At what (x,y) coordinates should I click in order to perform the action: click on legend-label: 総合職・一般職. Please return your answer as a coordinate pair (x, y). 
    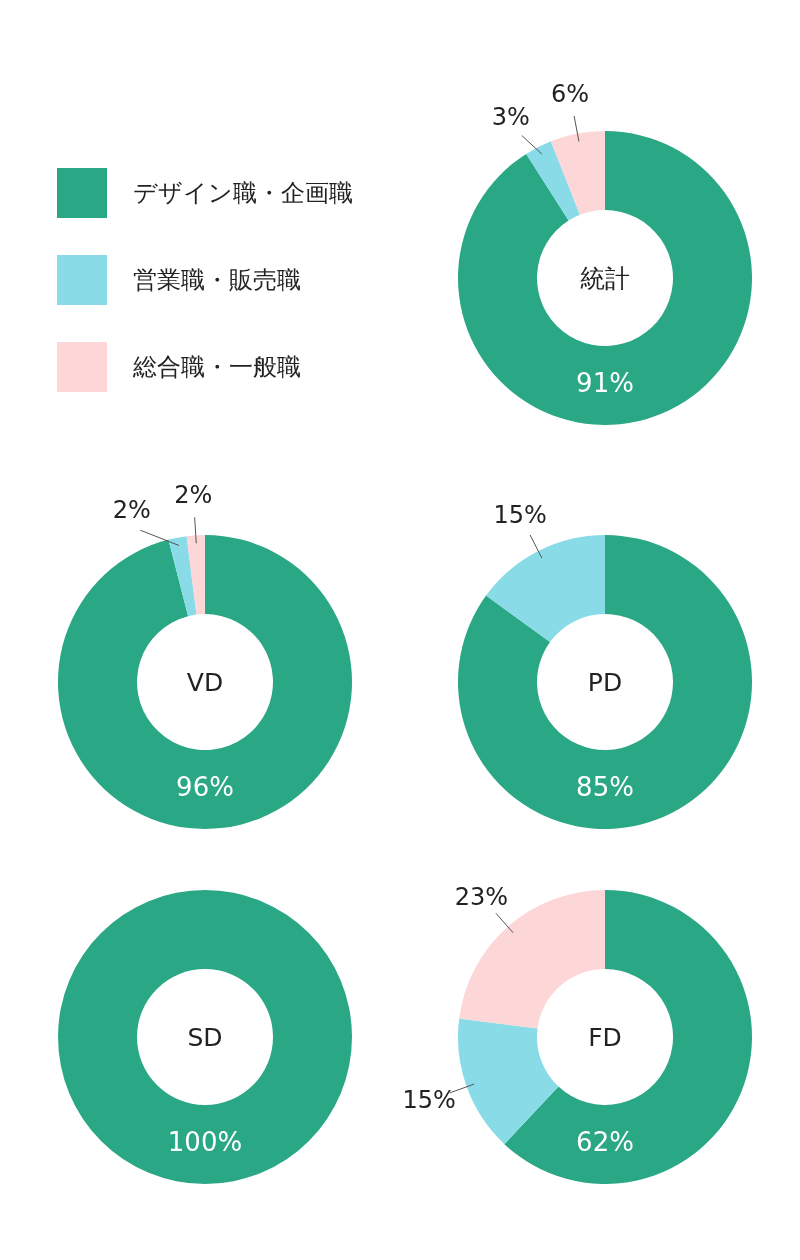
    Looking at the image, I should click on (216, 367).